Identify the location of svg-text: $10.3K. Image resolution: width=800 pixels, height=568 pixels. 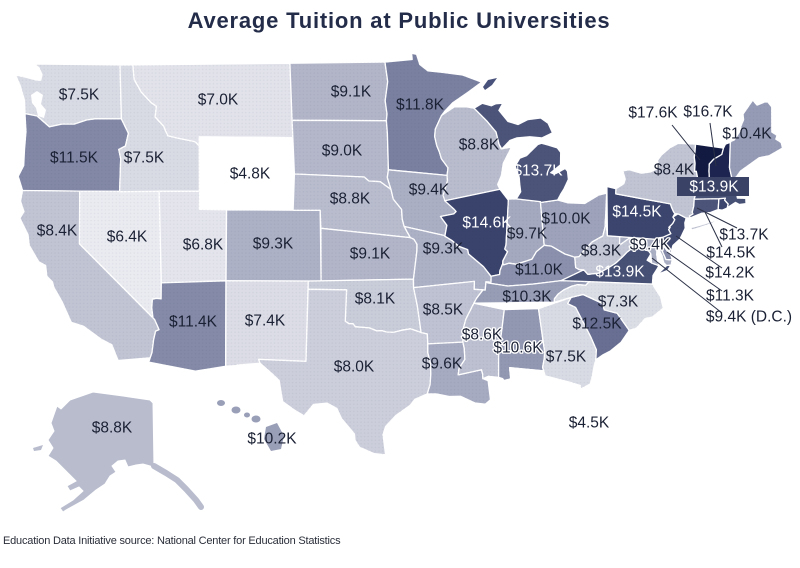
(527, 297).